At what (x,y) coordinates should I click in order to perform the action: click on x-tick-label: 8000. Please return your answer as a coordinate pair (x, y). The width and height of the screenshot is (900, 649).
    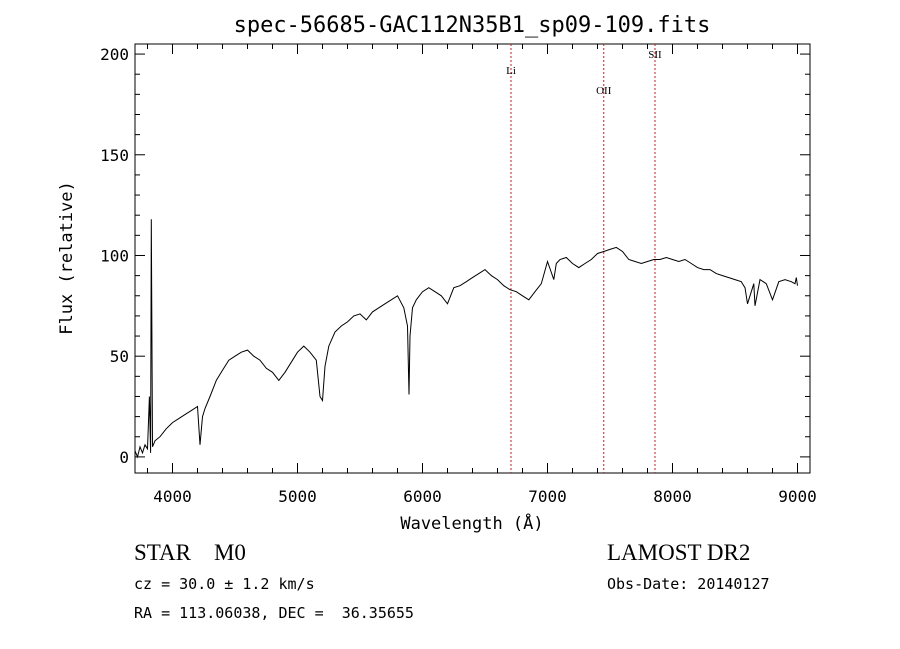
    Looking at the image, I should click on (672, 496).